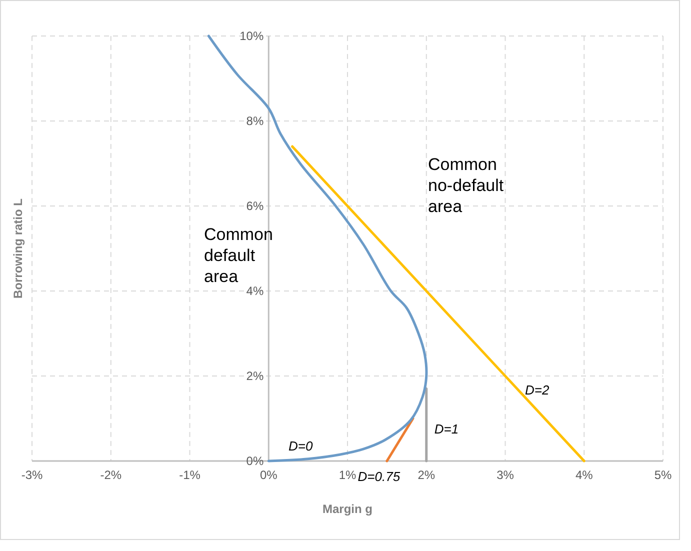  What do you see at coordinates (111, 475) in the screenshot?
I see `x-tick-label: -2%` at bounding box center [111, 475].